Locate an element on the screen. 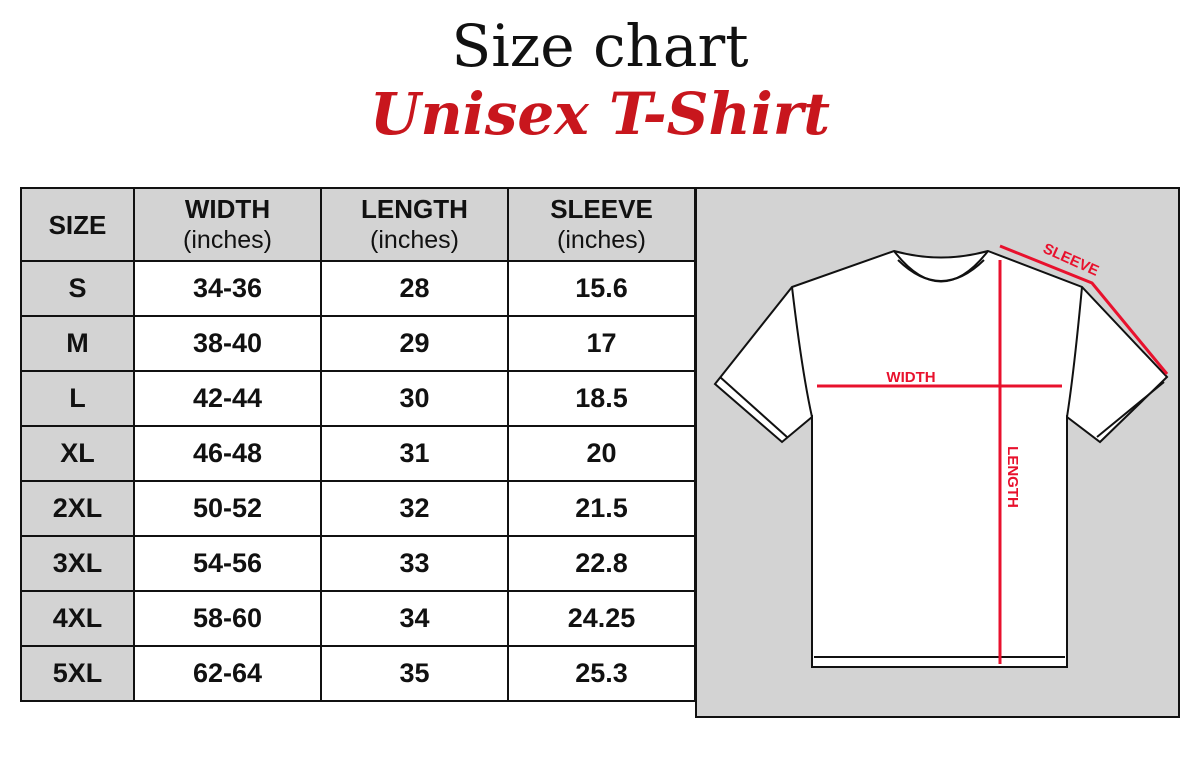  table-cell: 30 is located at coordinates (414, 398).